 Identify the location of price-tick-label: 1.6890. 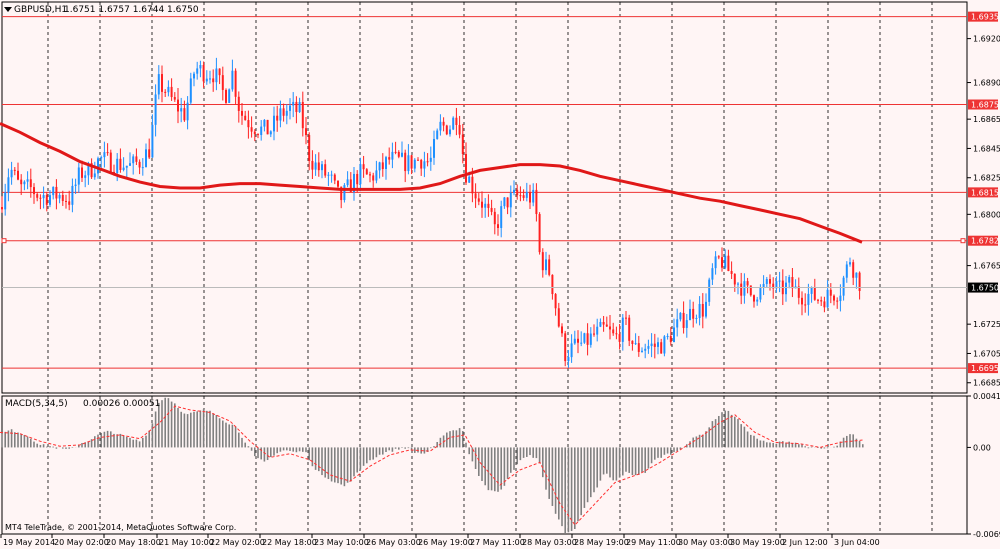
(986, 83).